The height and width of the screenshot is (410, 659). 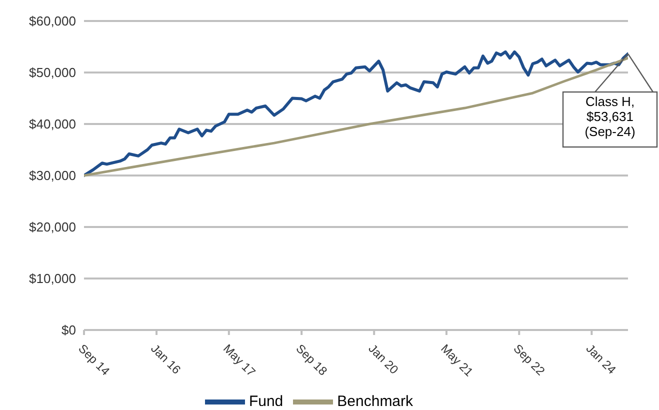 I want to click on y-tick-label: $60,000, so click(x=52, y=21).